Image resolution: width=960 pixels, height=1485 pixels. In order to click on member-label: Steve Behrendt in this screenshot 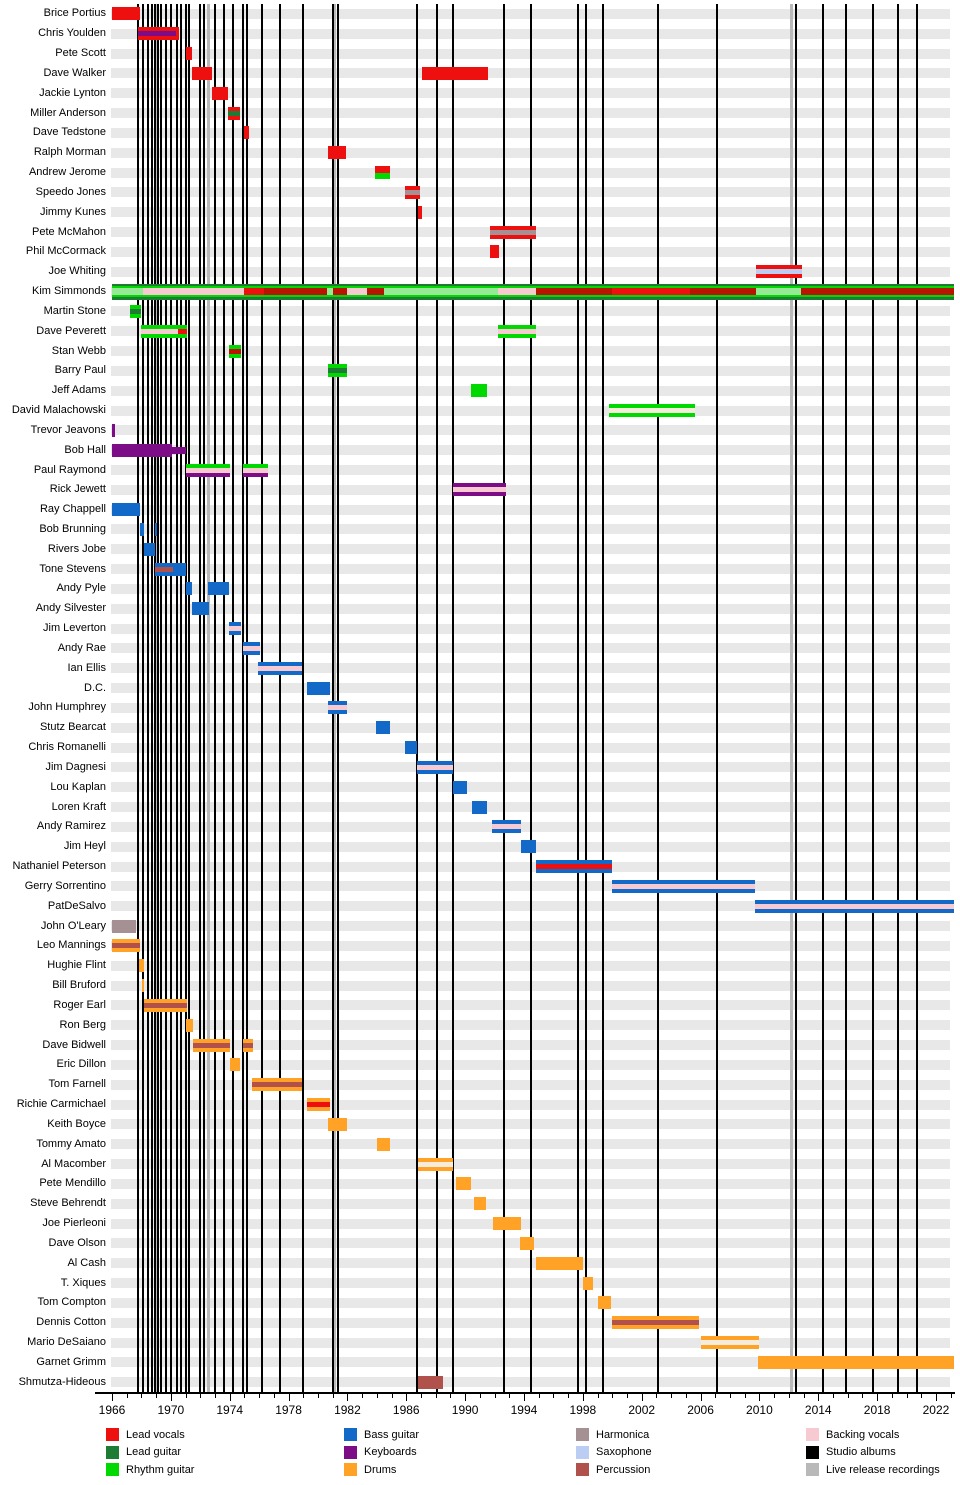, I will do `click(68, 1203)`.